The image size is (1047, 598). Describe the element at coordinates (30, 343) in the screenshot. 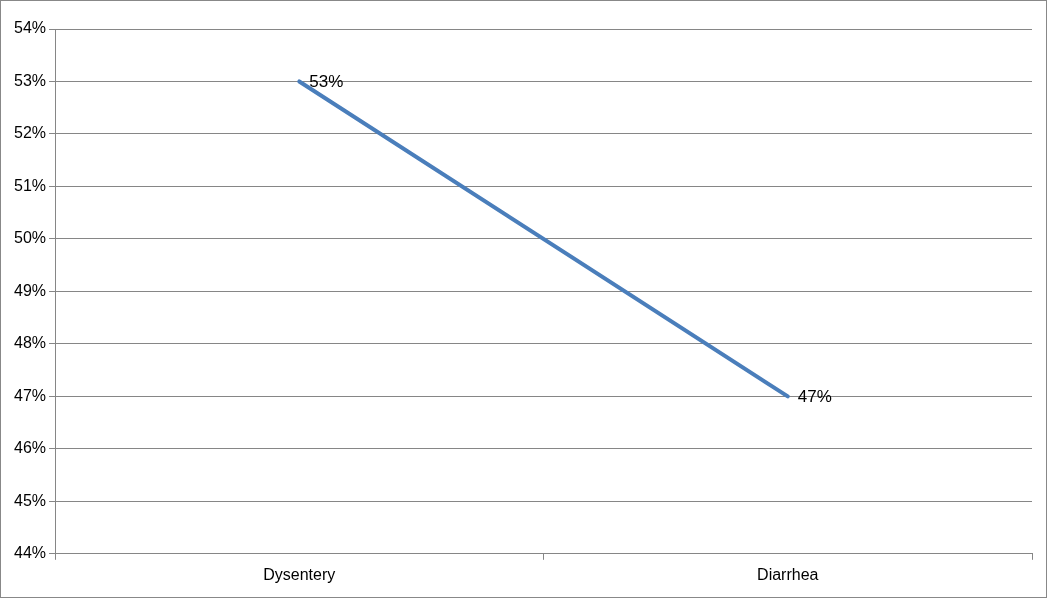

I see `y-tick-label: 48%` at that location.